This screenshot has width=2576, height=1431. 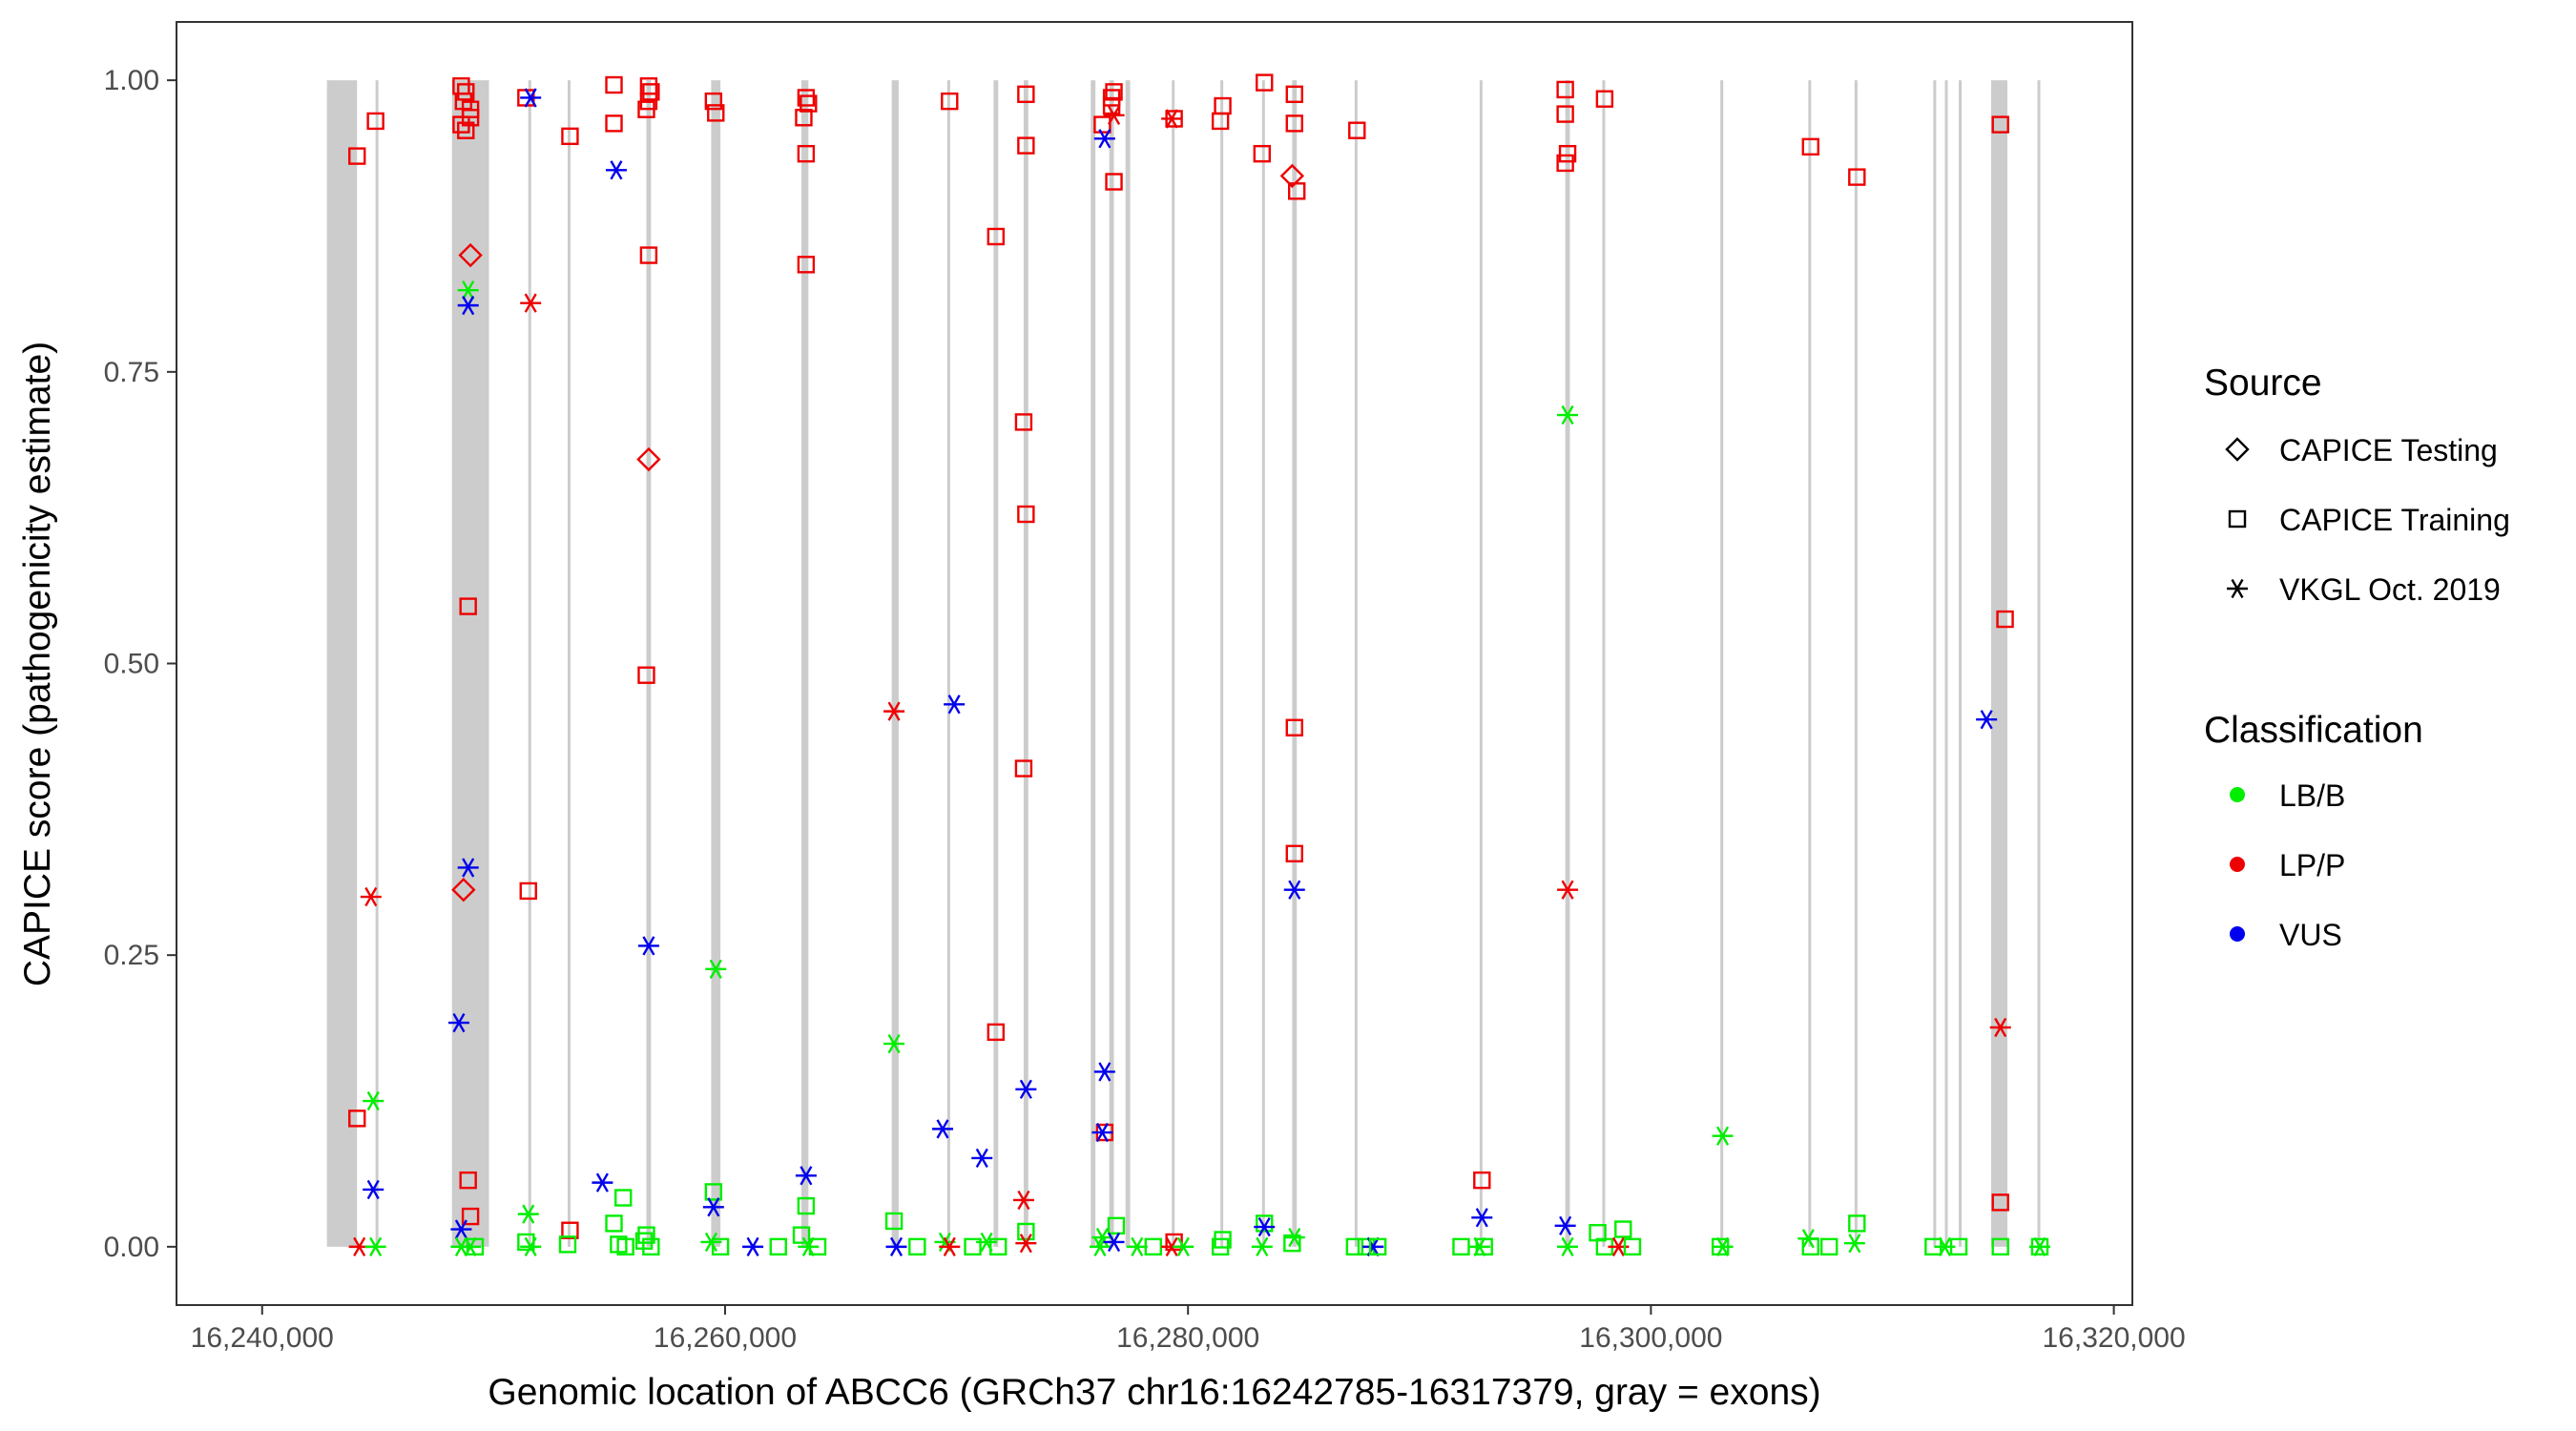 What do you see at coordinates (131, 955) in the screenshot?
I see `y-tick-label-2: 0.25` at bounding box center [131, 955].